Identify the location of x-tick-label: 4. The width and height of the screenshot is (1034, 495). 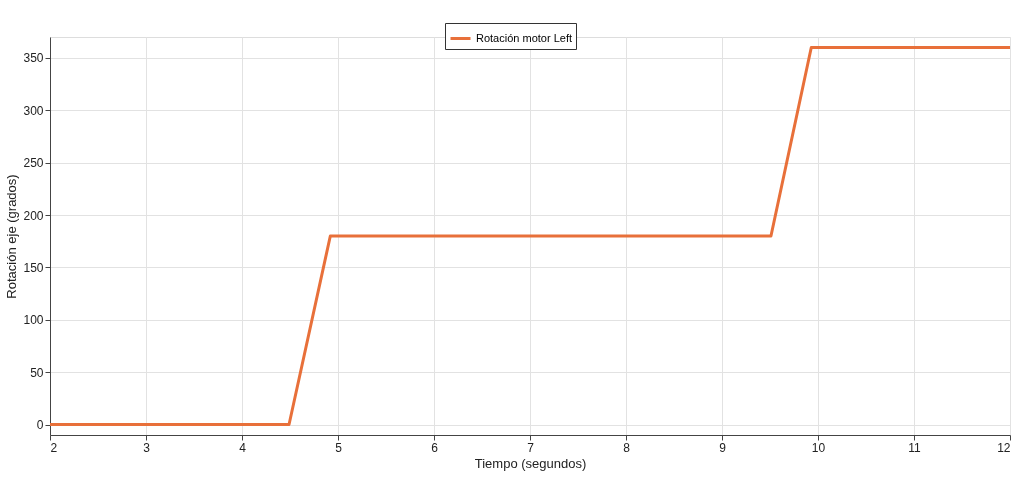
(243, 447).